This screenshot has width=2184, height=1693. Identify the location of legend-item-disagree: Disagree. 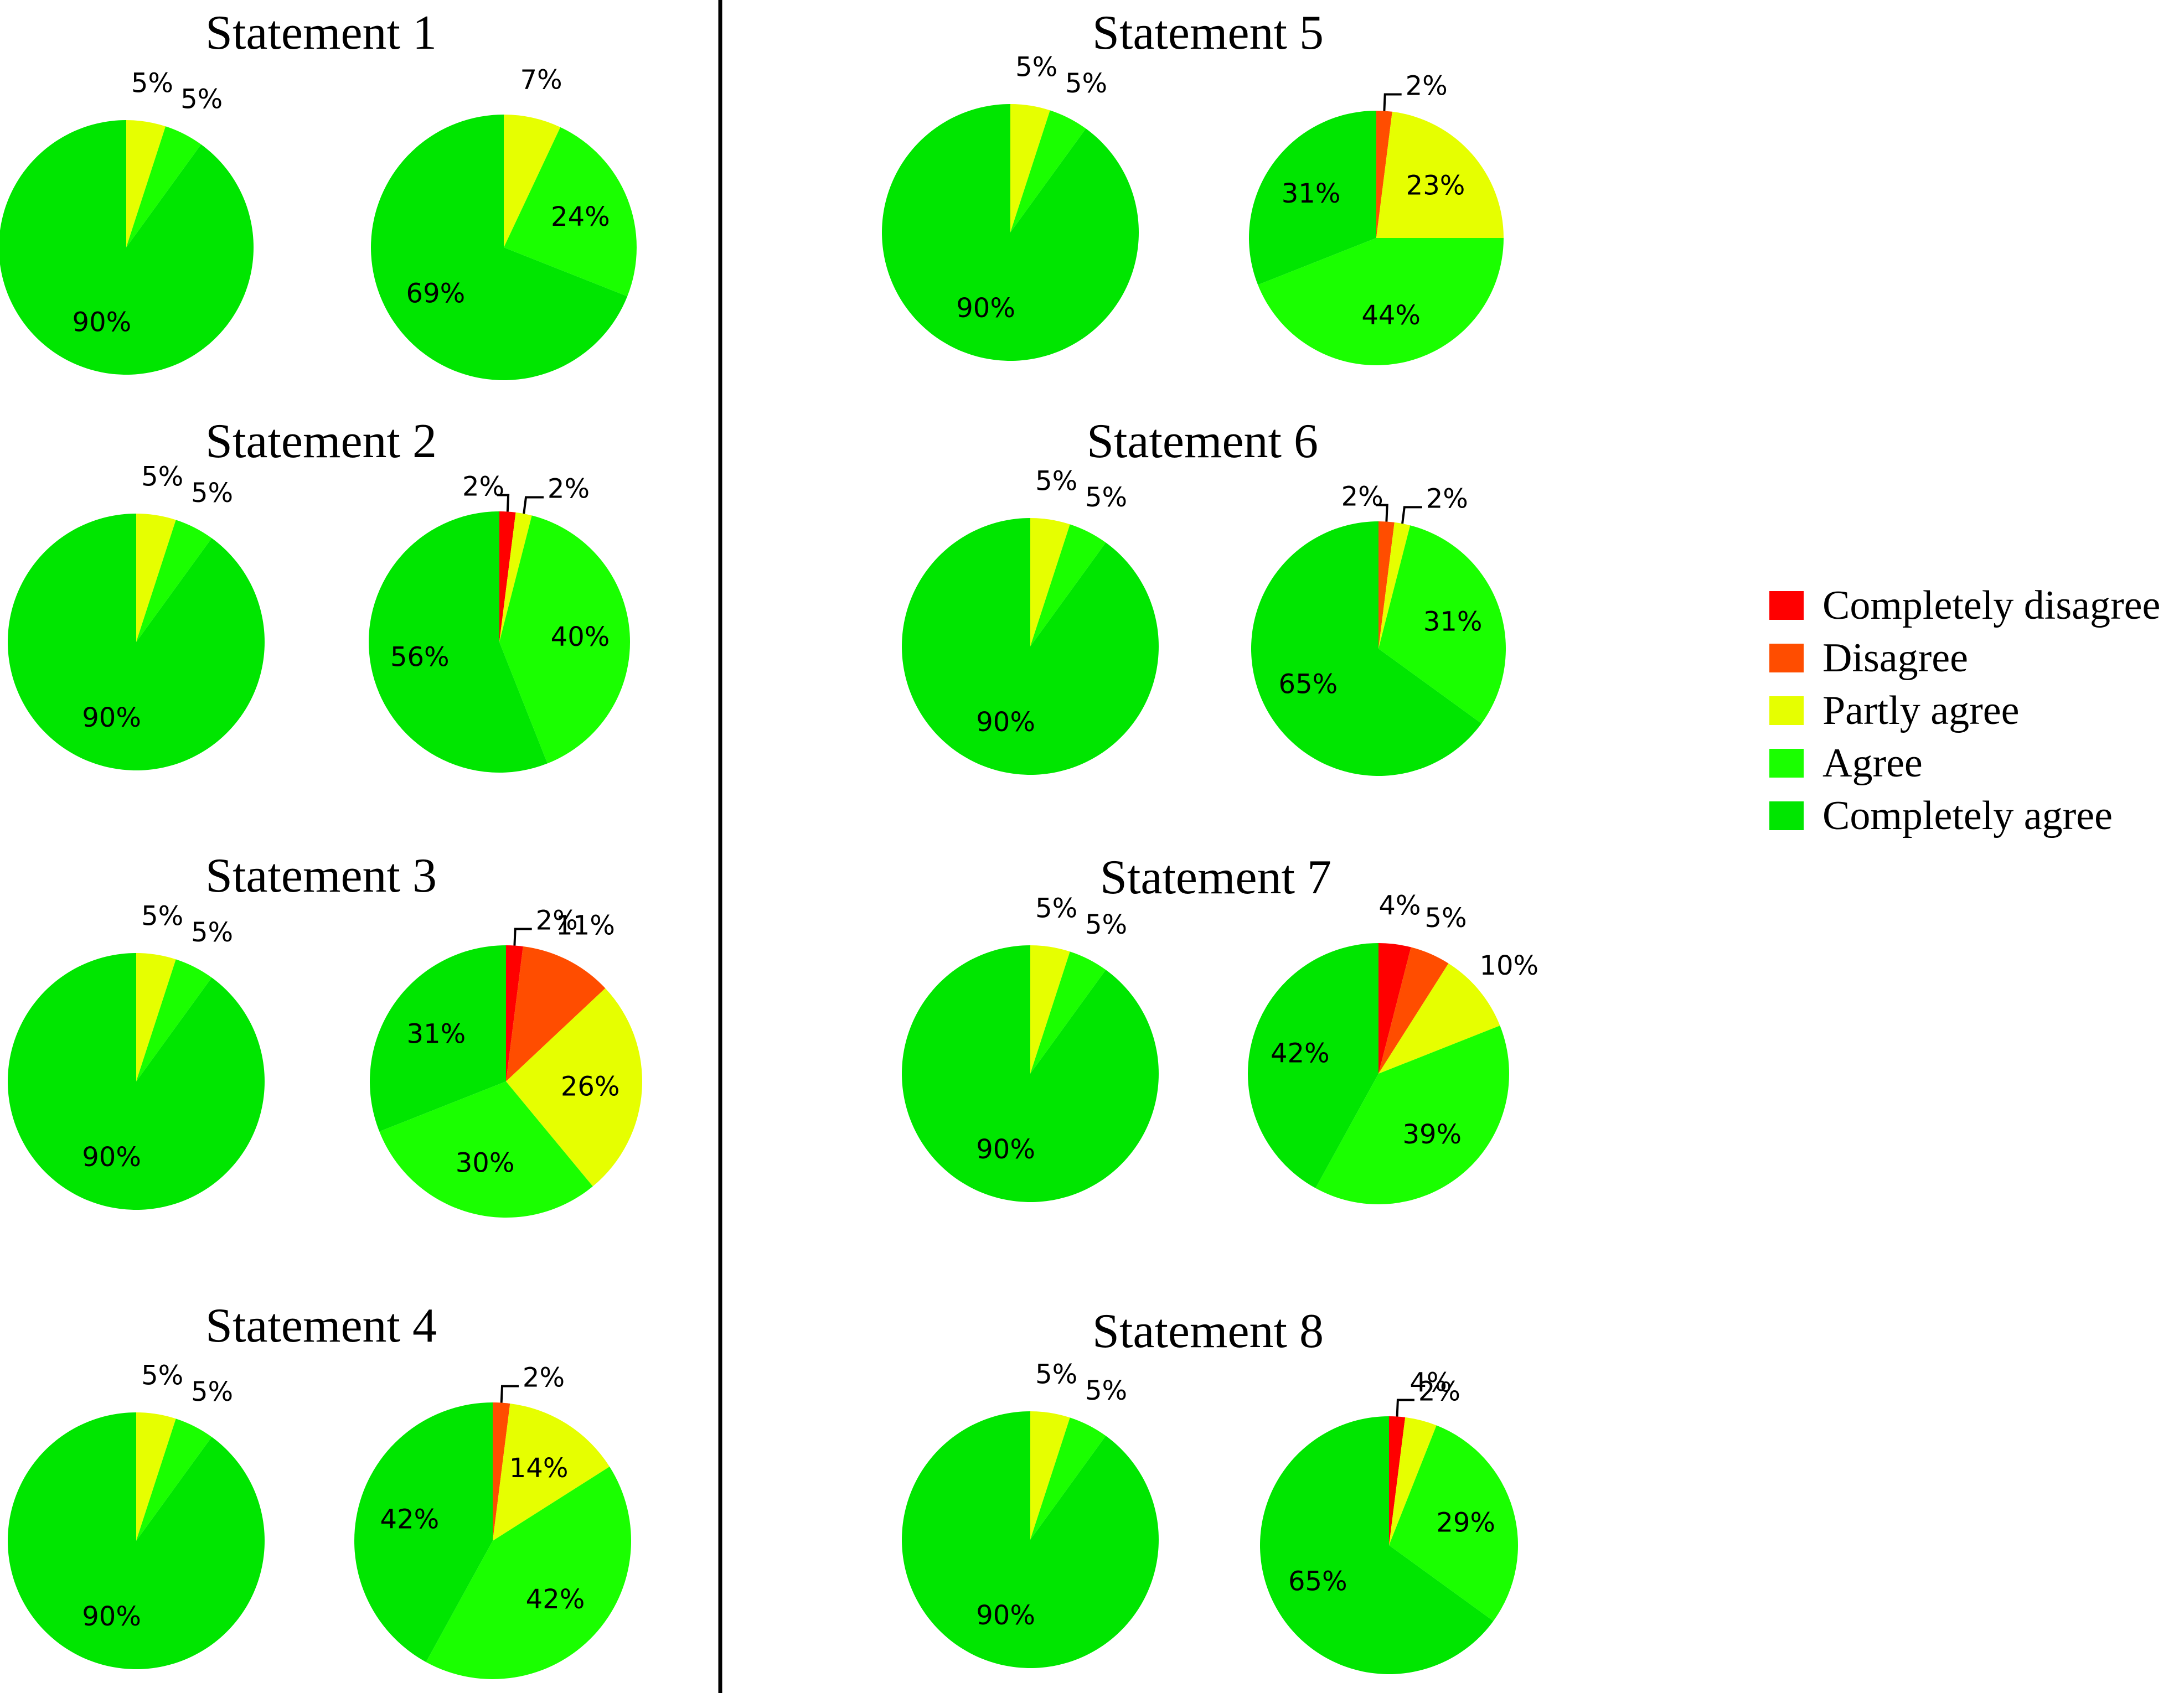
(1868, 658).